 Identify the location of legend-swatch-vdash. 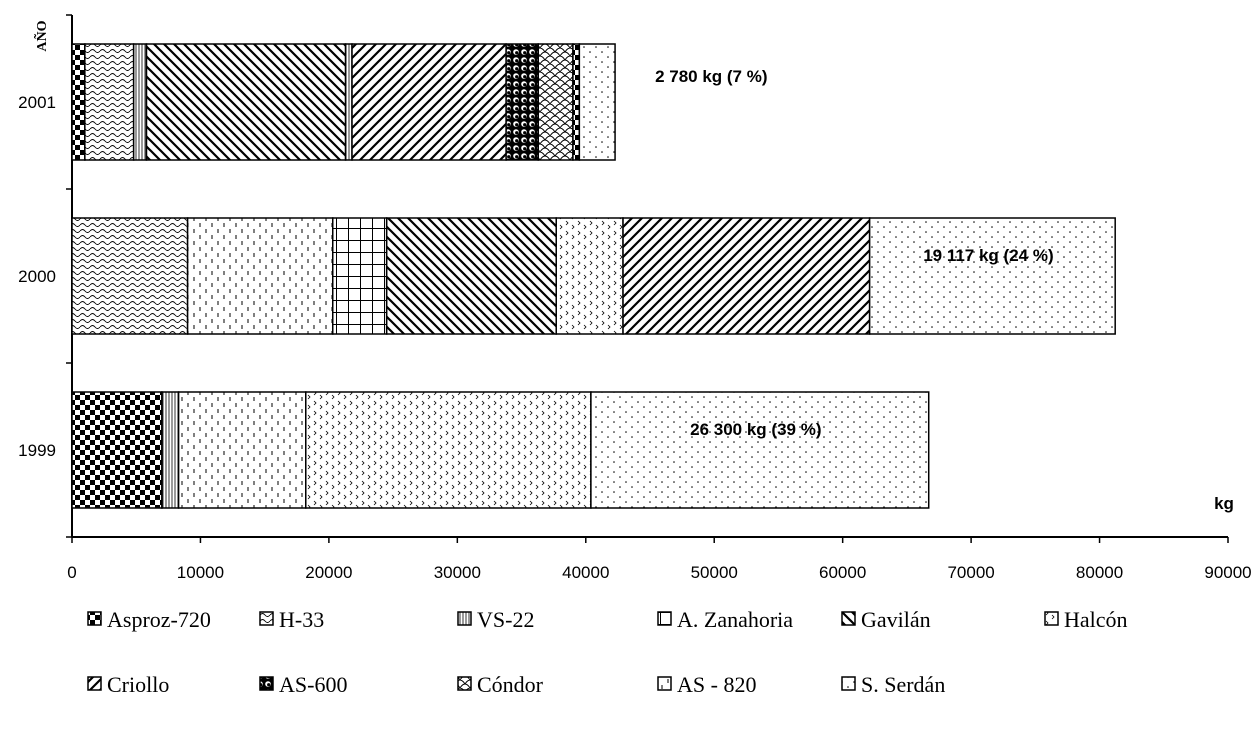
(664, 683).